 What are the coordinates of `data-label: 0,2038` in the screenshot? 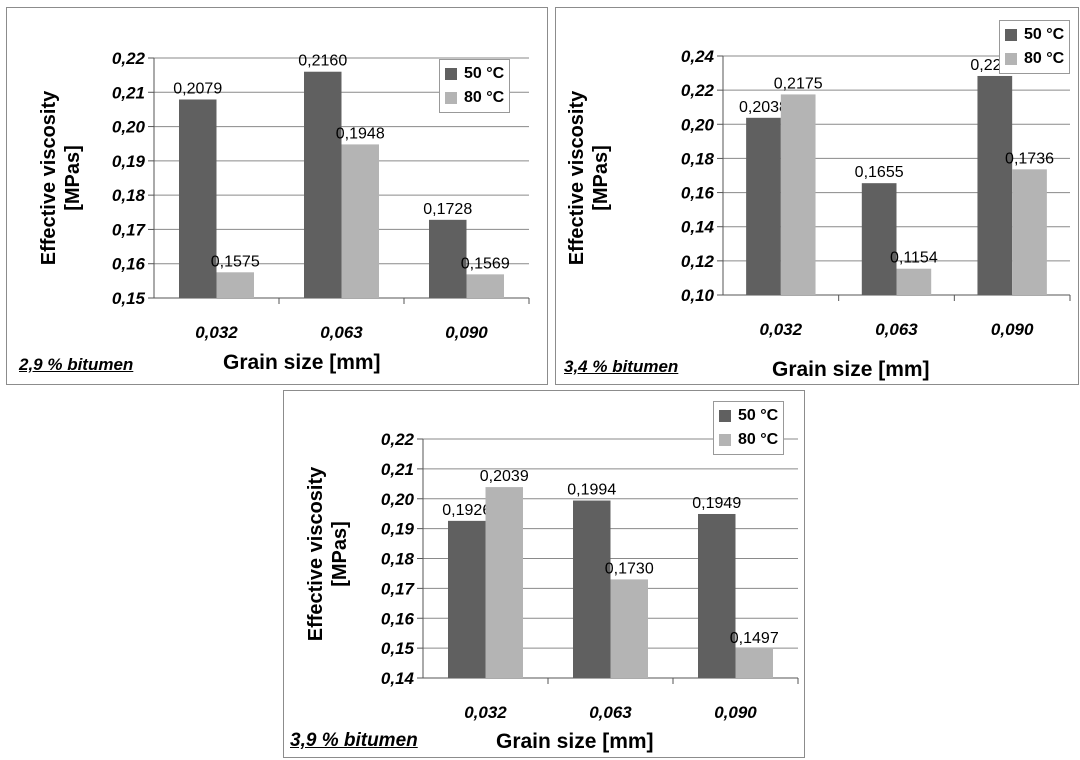 It's located at (763, 107).